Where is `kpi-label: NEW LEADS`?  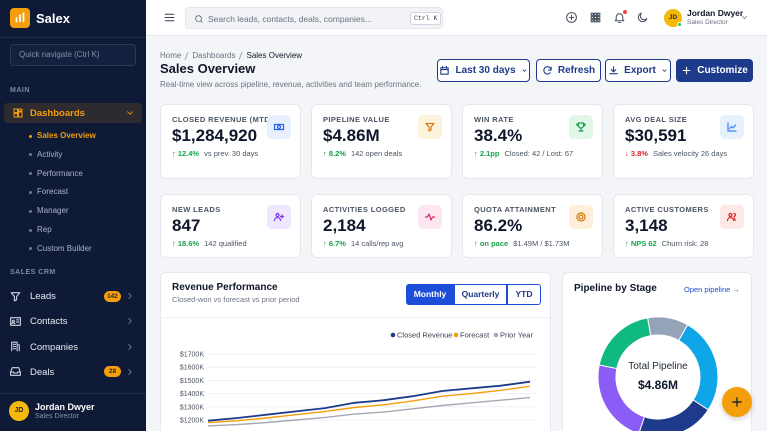
kpi-label: NEW LEADS is located at coordinates (196, 209).